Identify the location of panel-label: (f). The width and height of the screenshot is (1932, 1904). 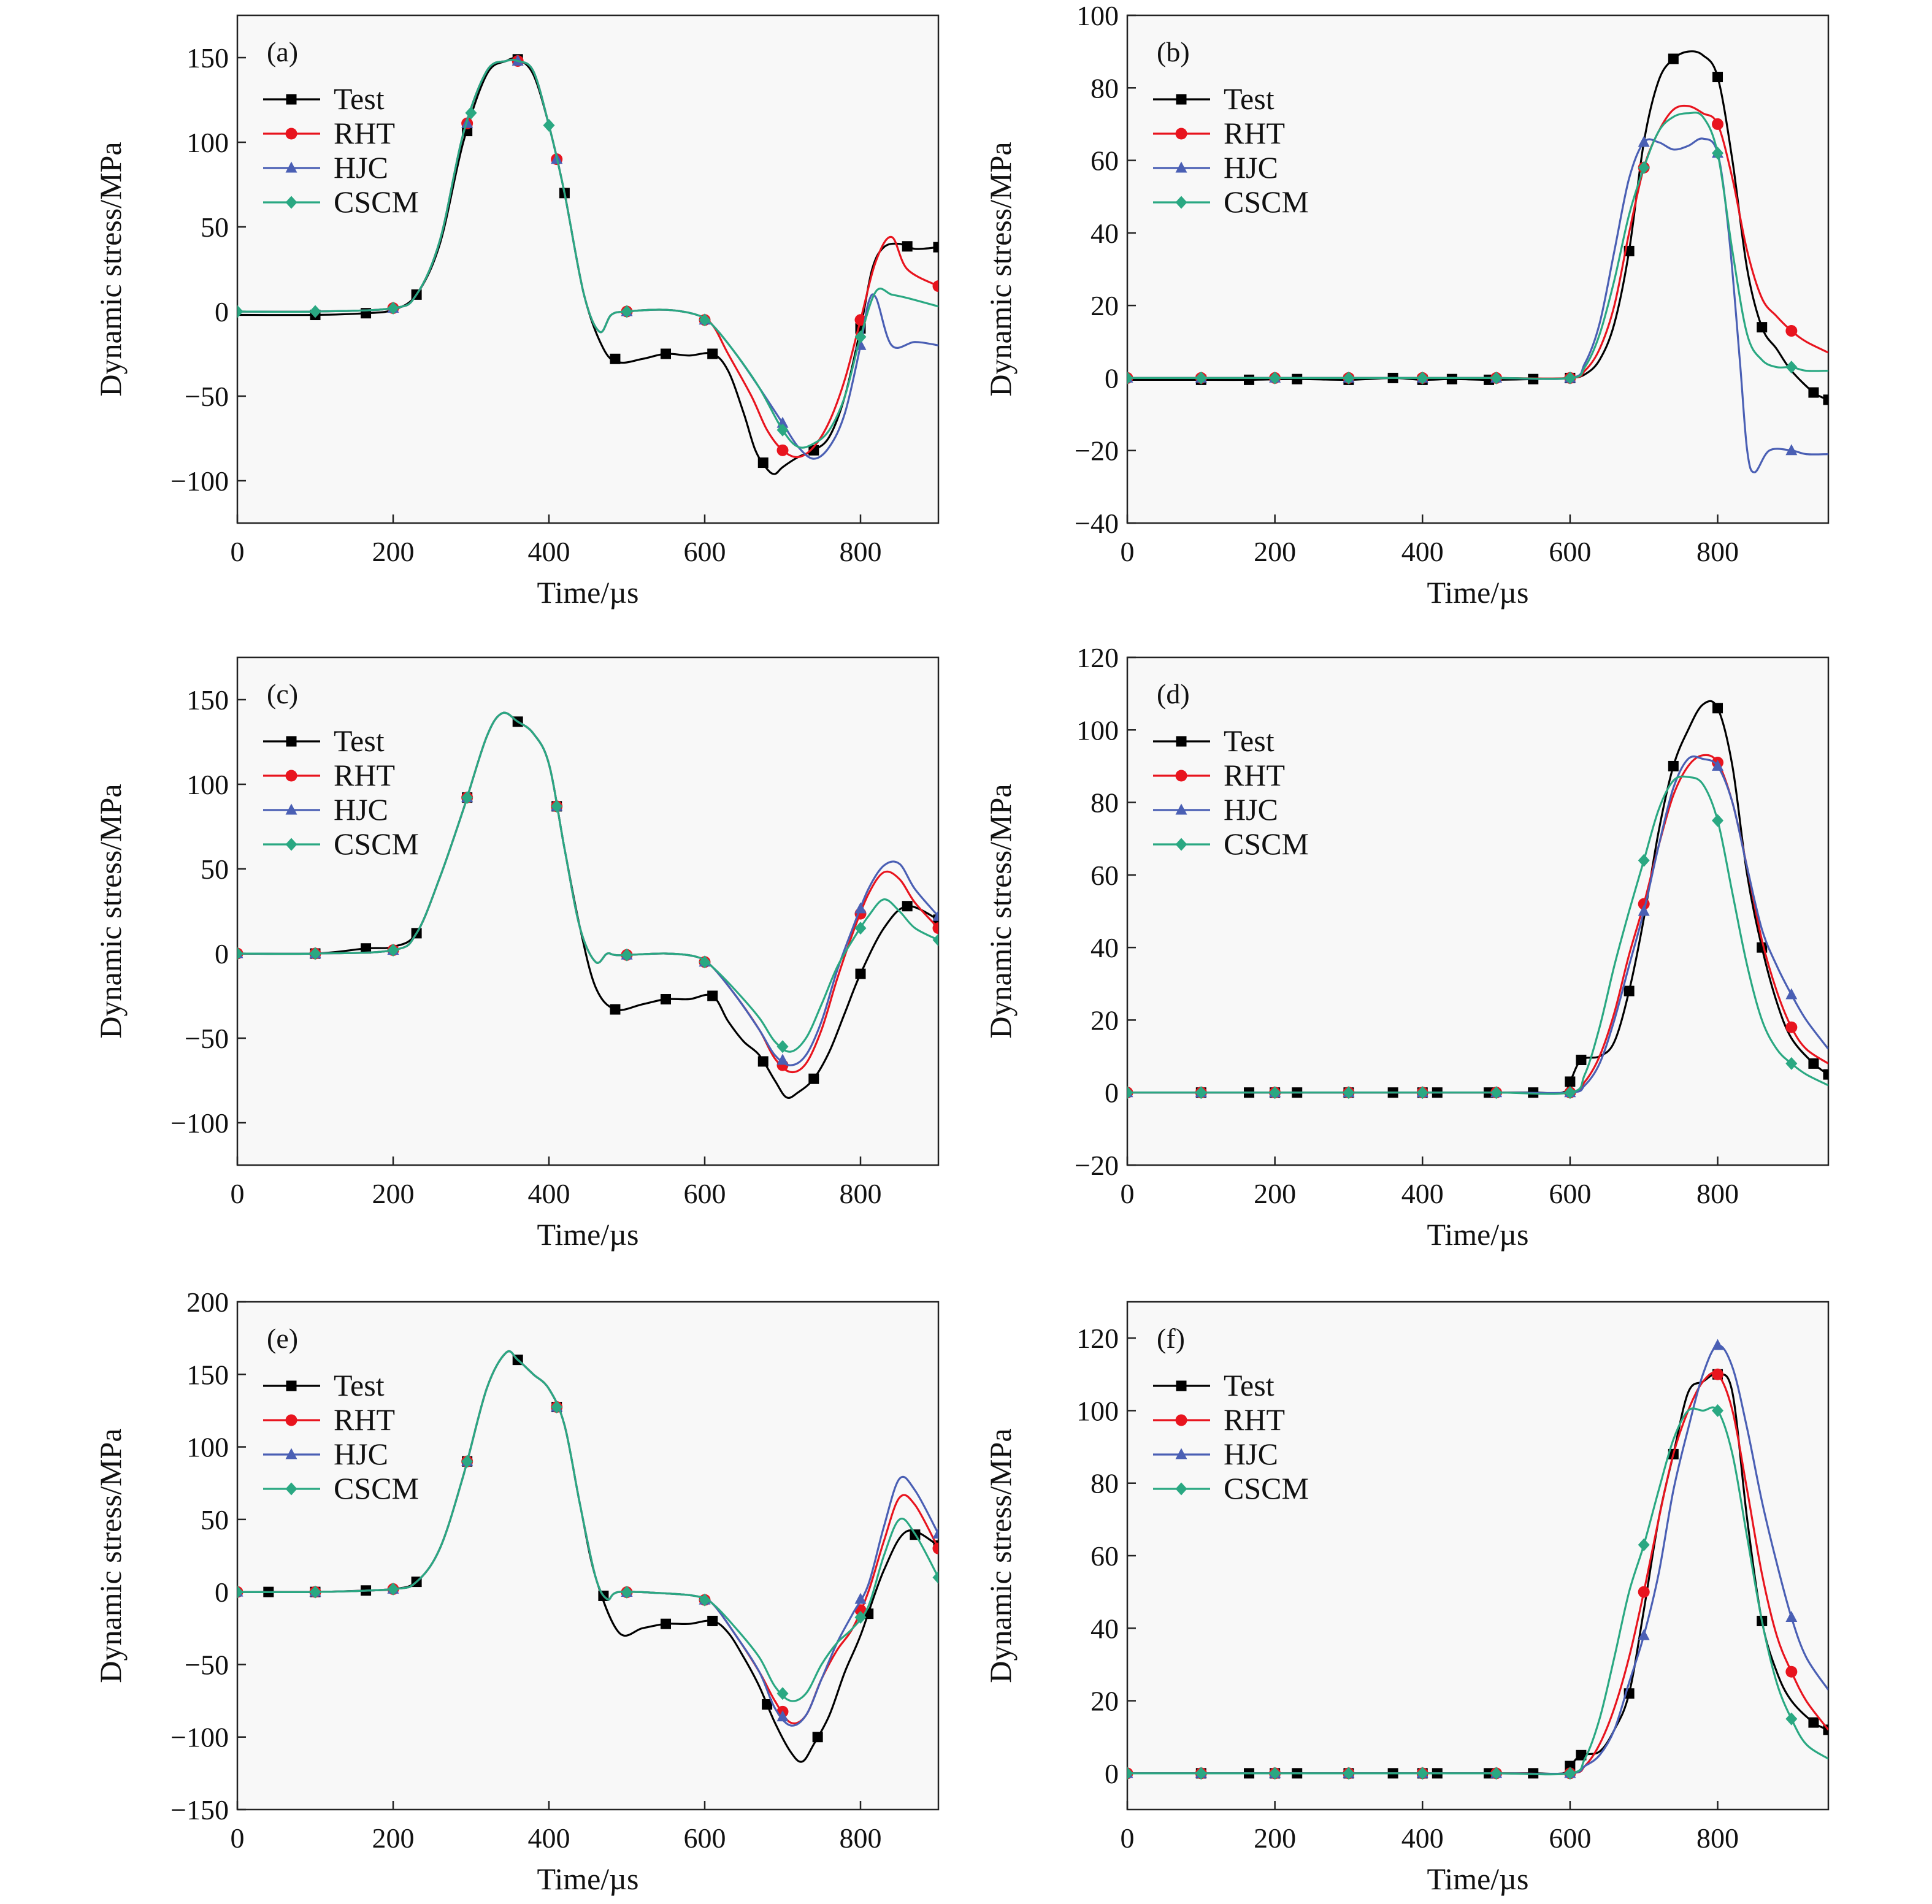
(1171, 1338).